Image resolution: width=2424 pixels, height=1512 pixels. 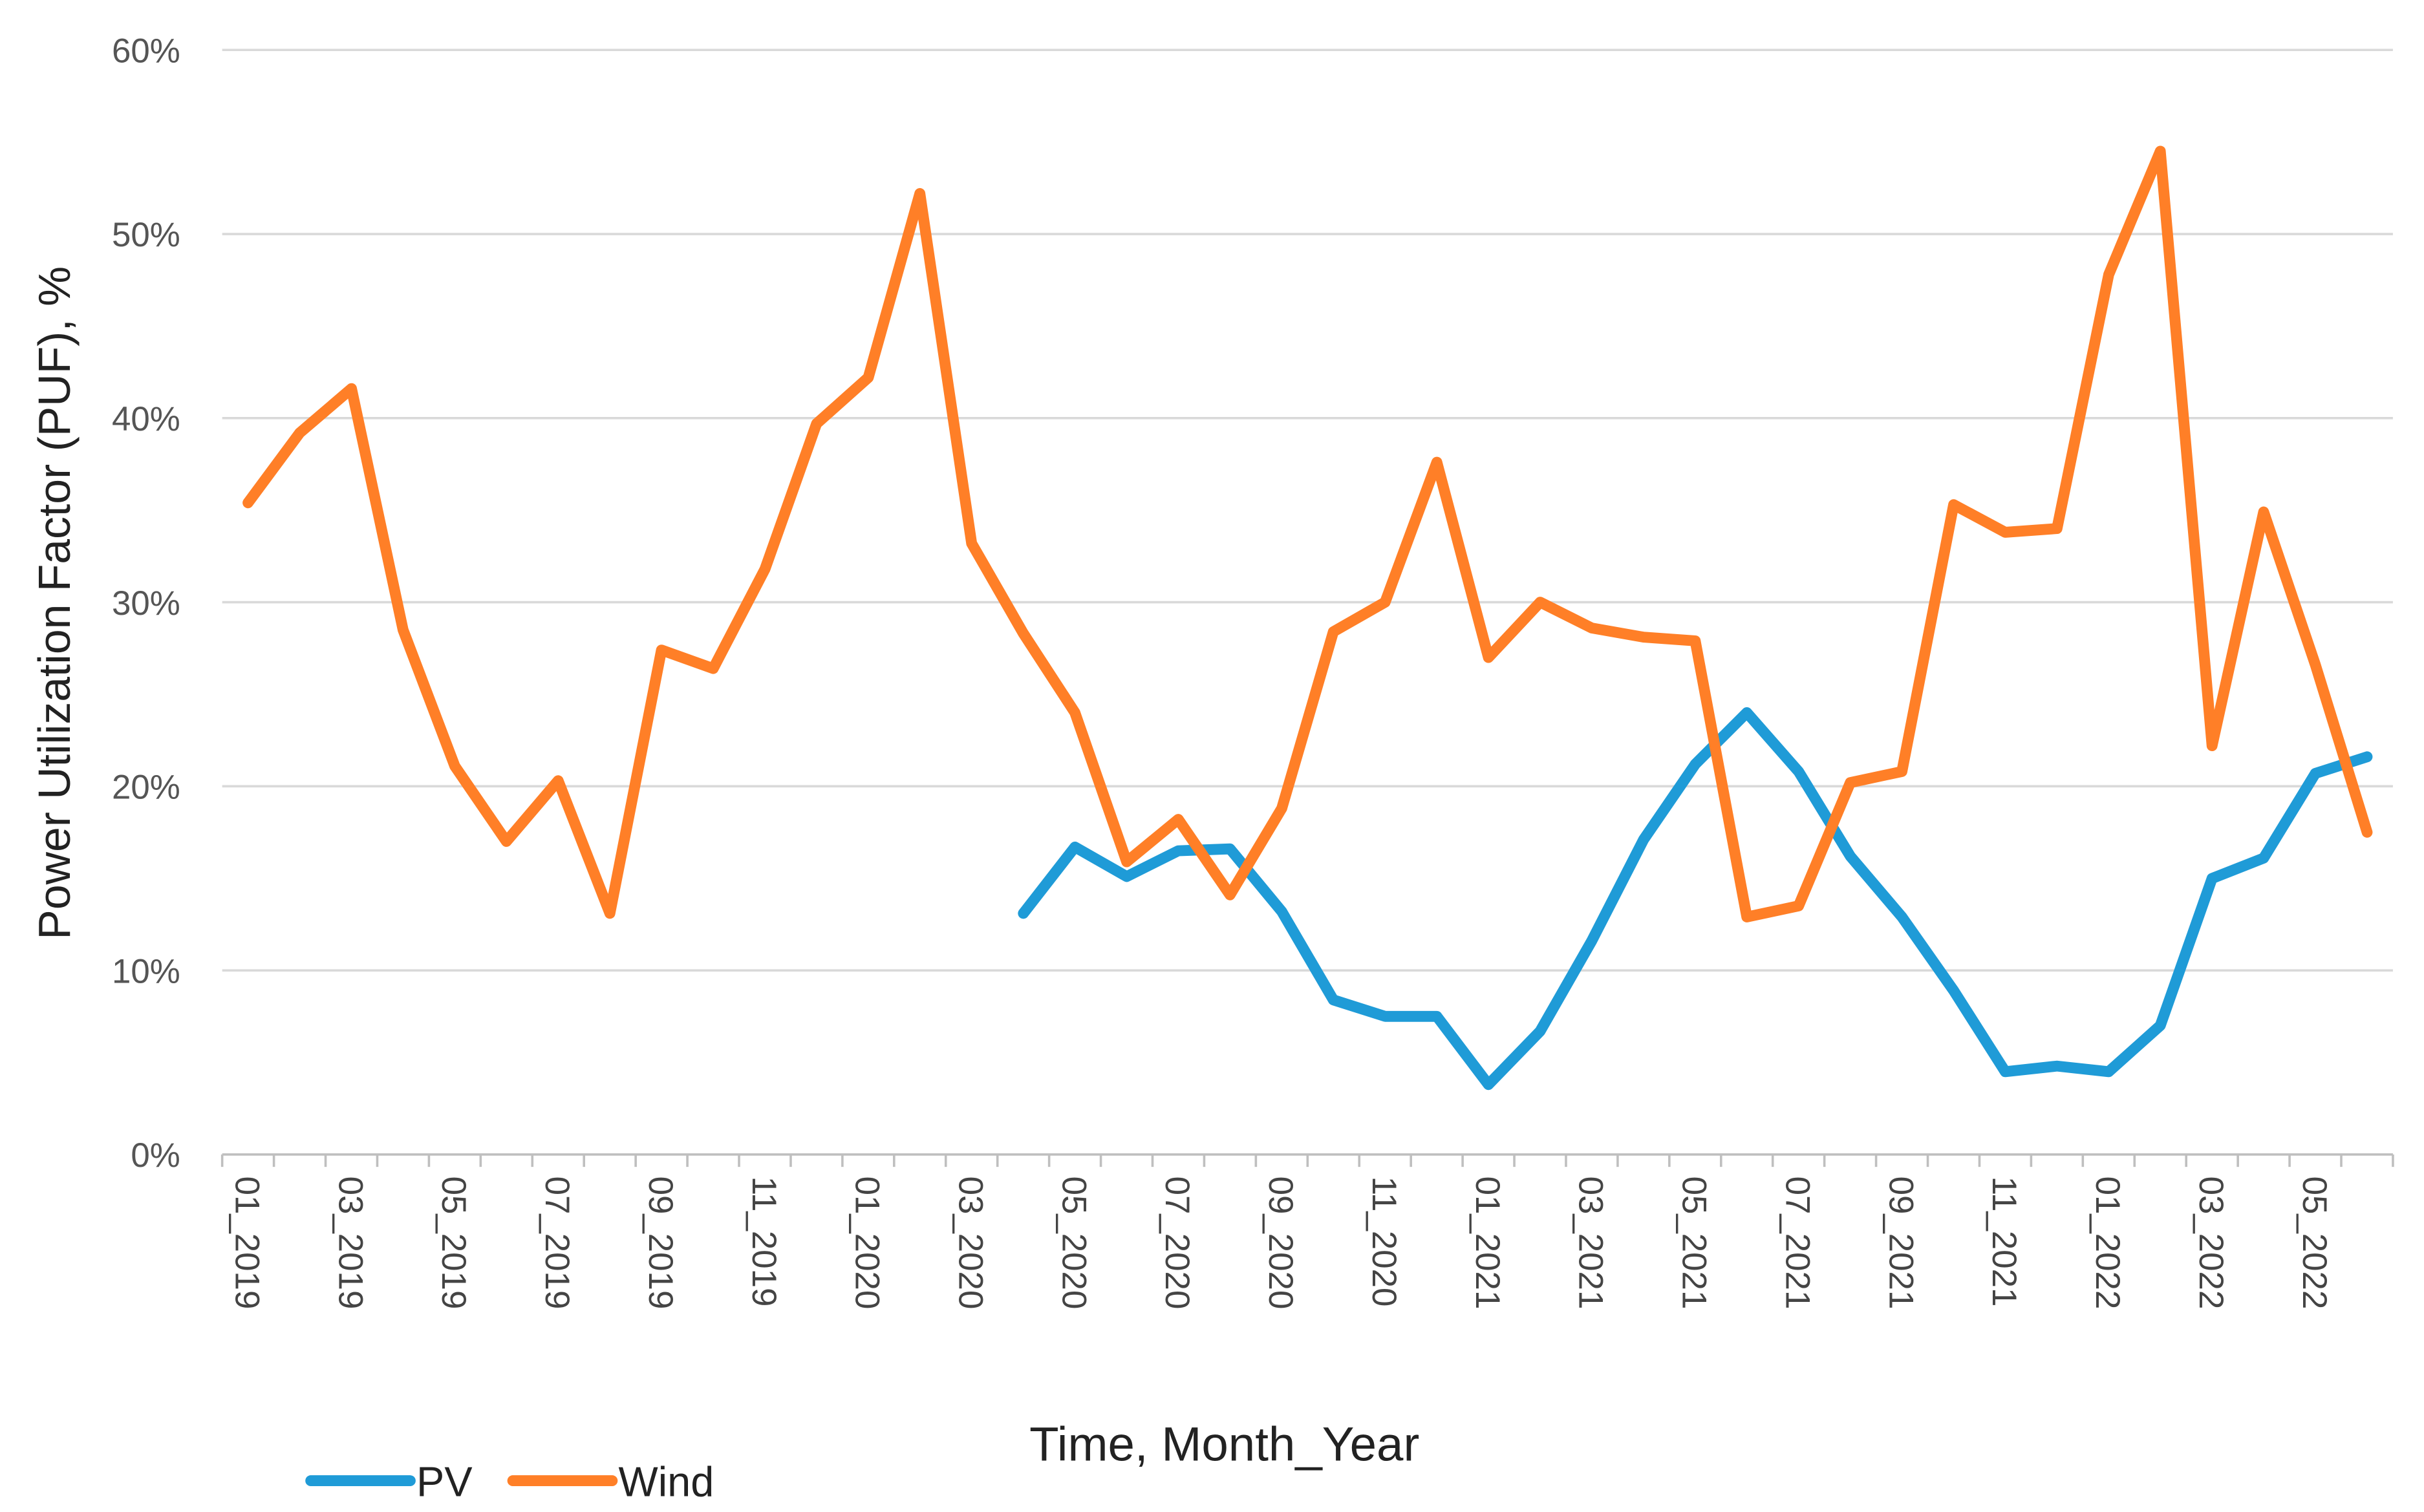 What do you see at coordinates (454, 1243) in the screenshot?
I see `x-tick-label: 05_2019` at bounding box center [454, 1243].